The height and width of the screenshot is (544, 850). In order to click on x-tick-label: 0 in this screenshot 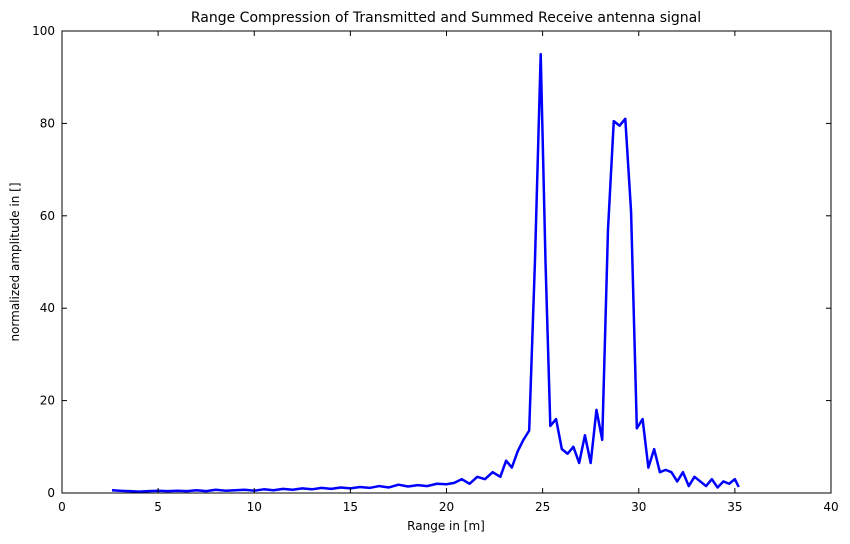, I will do `click(62, 507)`.